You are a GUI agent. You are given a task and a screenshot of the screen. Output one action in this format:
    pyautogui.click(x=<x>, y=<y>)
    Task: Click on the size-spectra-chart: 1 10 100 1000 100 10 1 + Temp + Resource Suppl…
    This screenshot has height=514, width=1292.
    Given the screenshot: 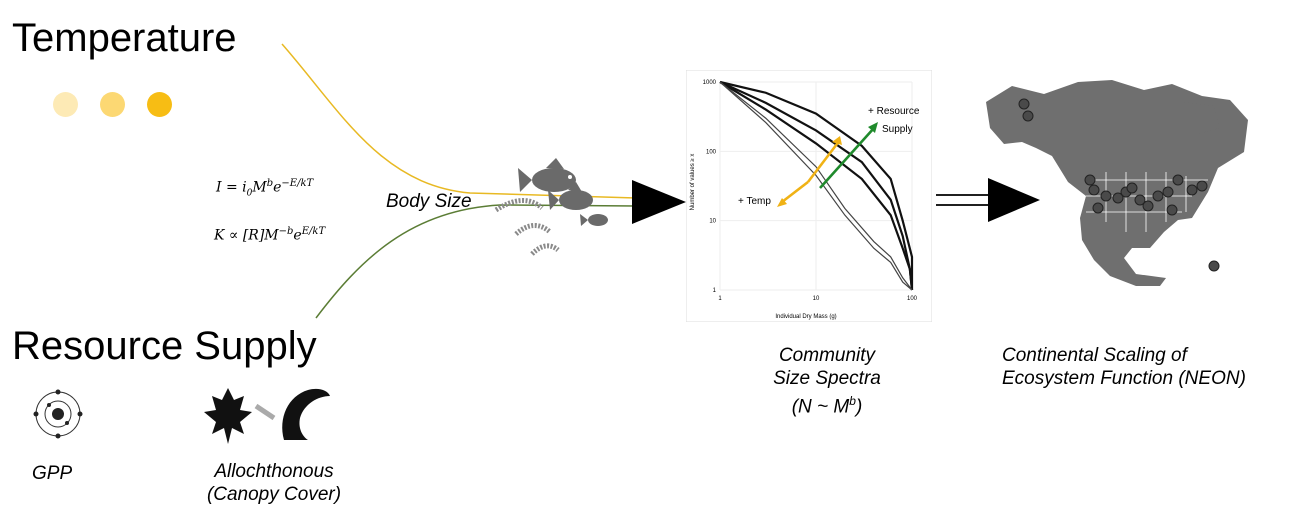 What is the action you would take?
    pyautogui.click(x=809, y=196)
    